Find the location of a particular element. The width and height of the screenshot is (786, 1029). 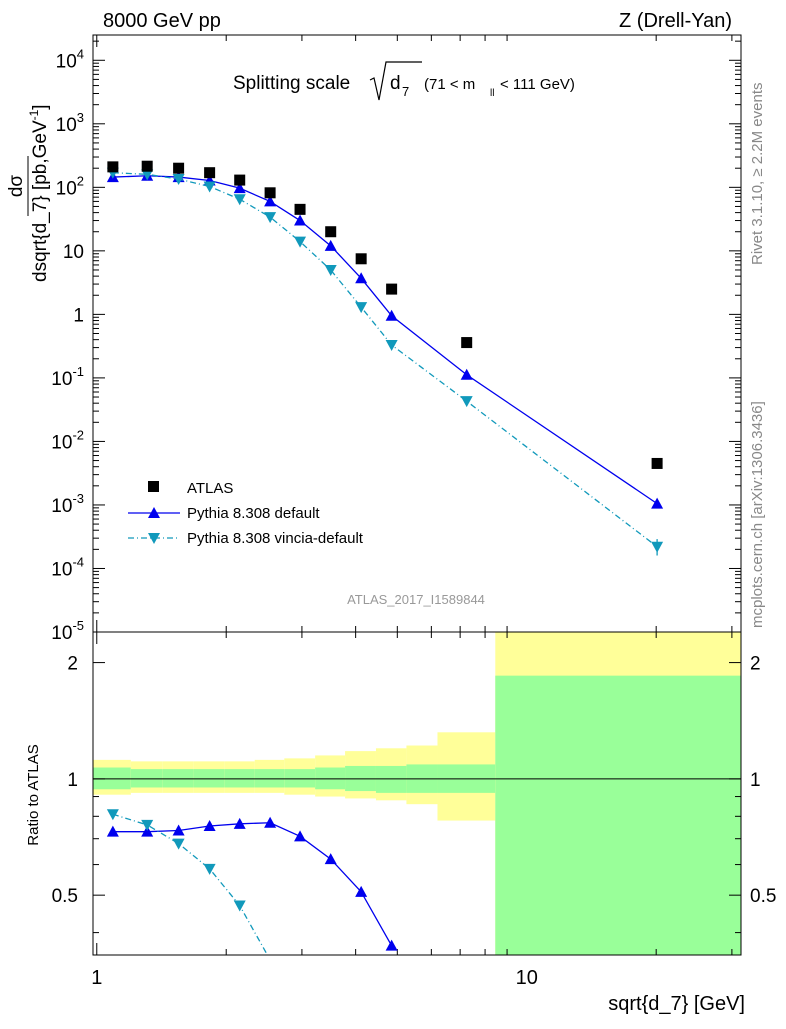

ry-tick-label-l-2: 2 is located at coordinates (72, 664).